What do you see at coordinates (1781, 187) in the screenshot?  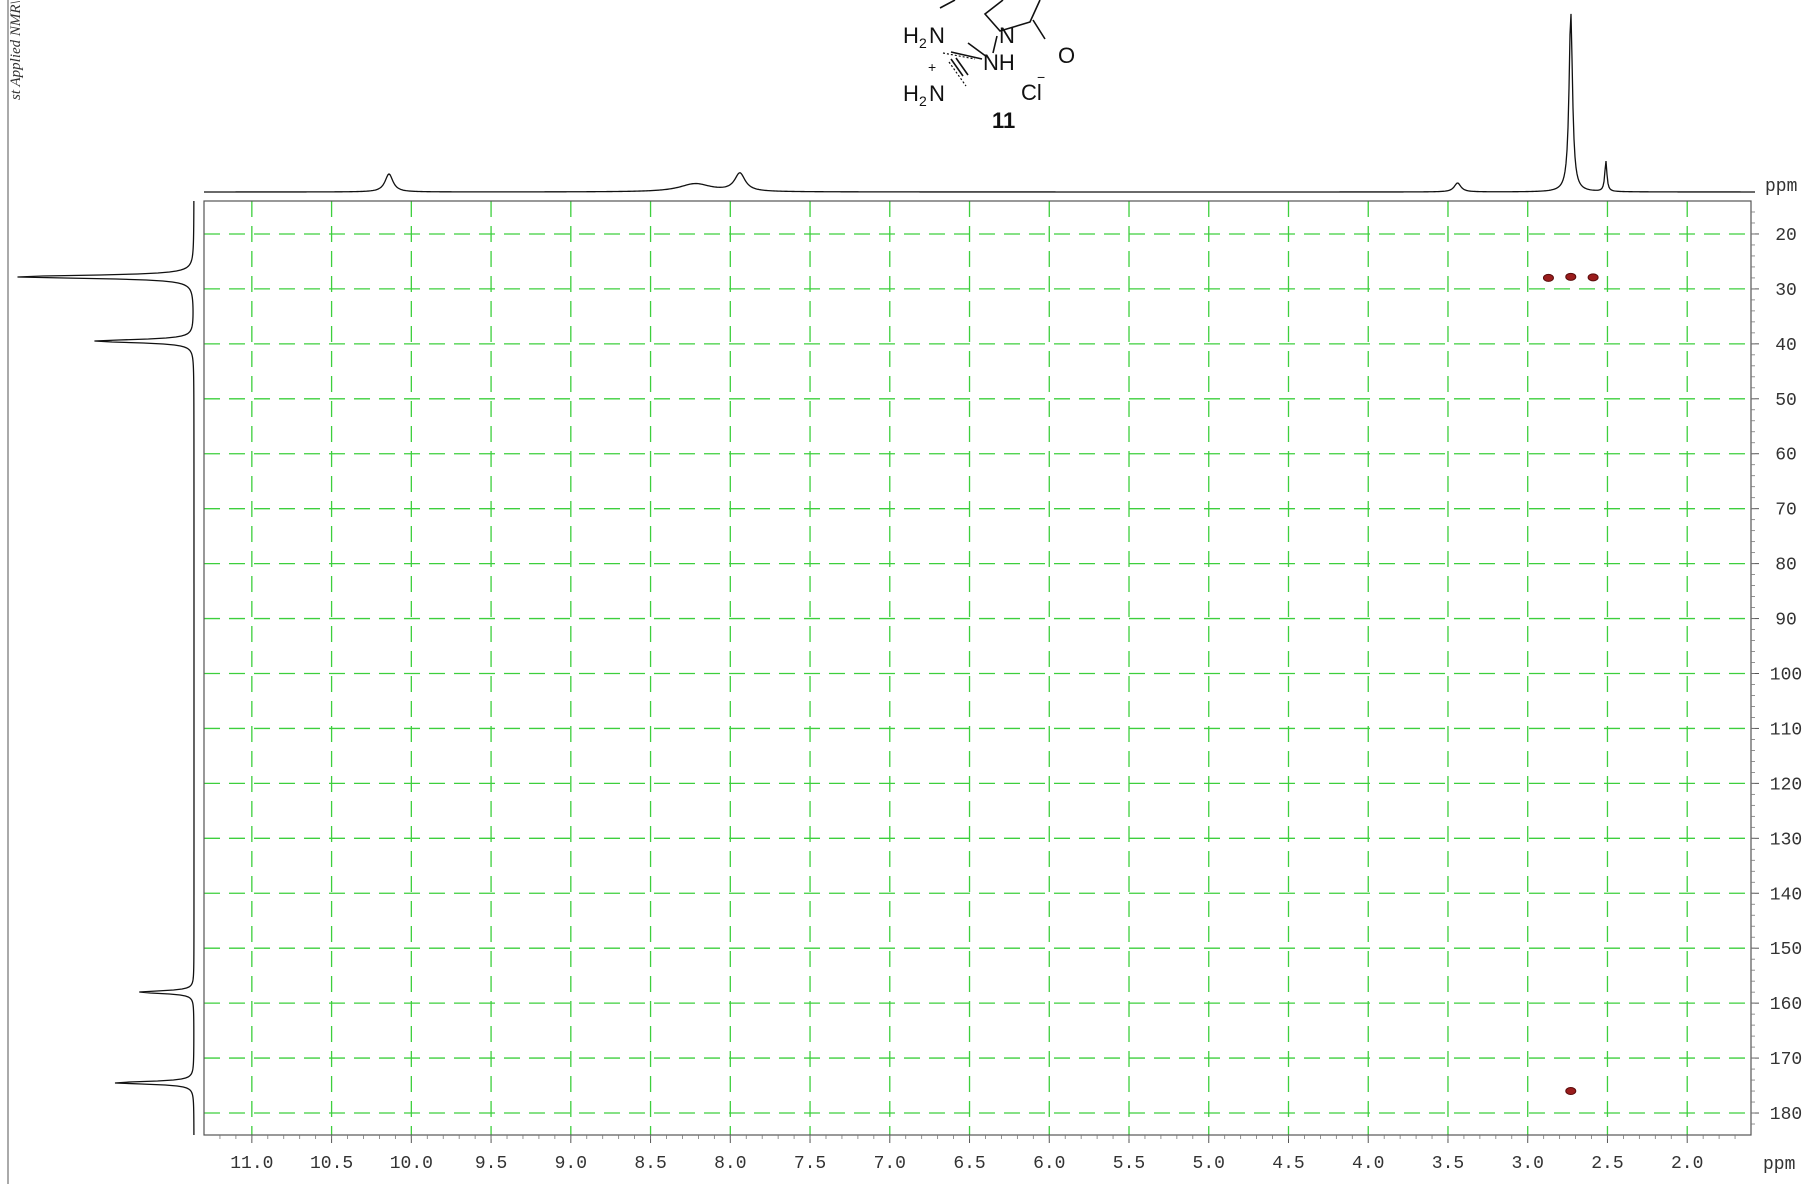 I see `y-axis-unit: ppm` at bounding box center [1781, 187].